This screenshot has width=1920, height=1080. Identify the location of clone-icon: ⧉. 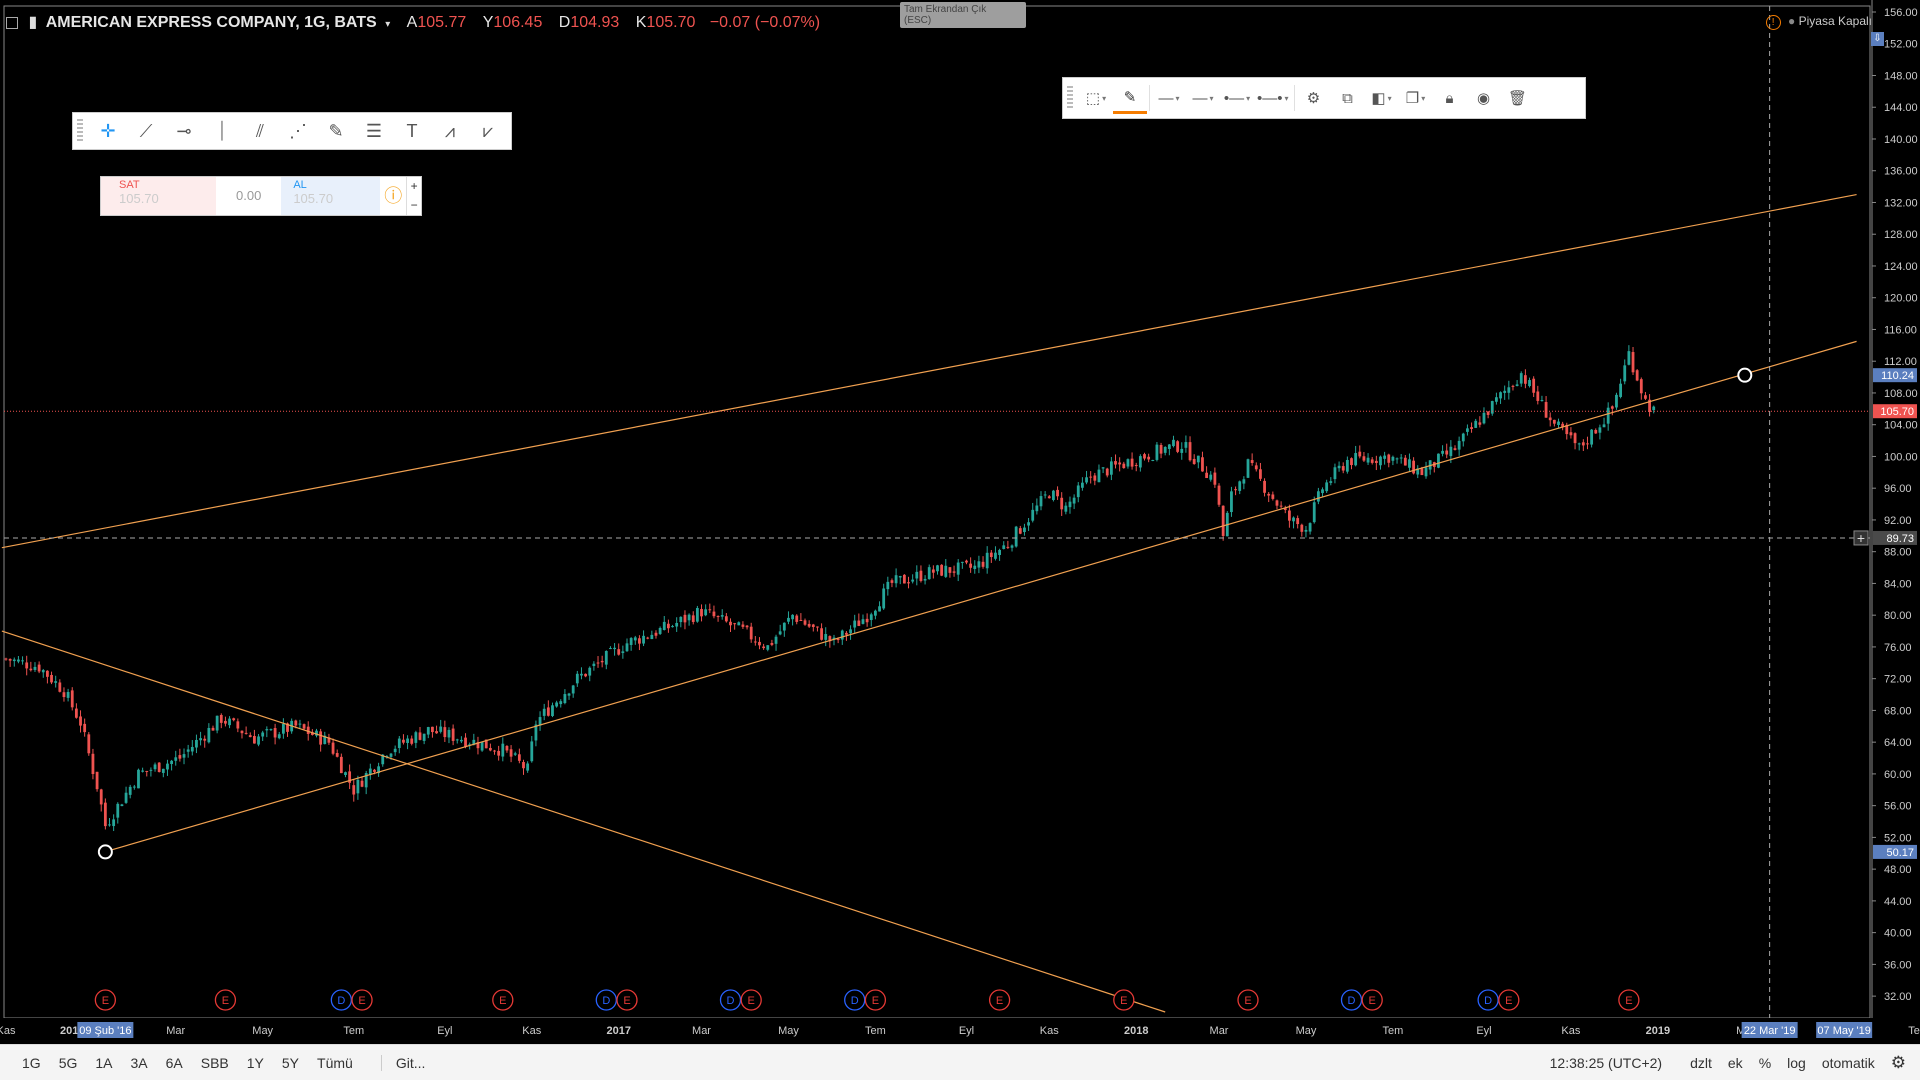
(1347, 98).